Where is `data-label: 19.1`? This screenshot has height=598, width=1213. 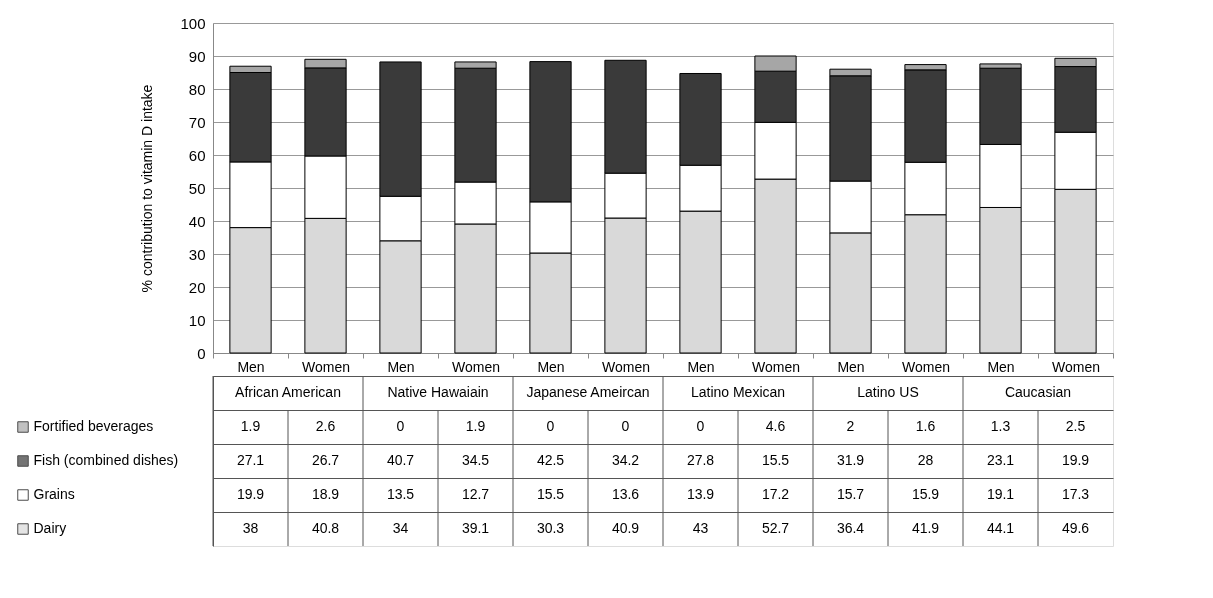 data-label: 19.1 is located at coordinates (1000, 494).